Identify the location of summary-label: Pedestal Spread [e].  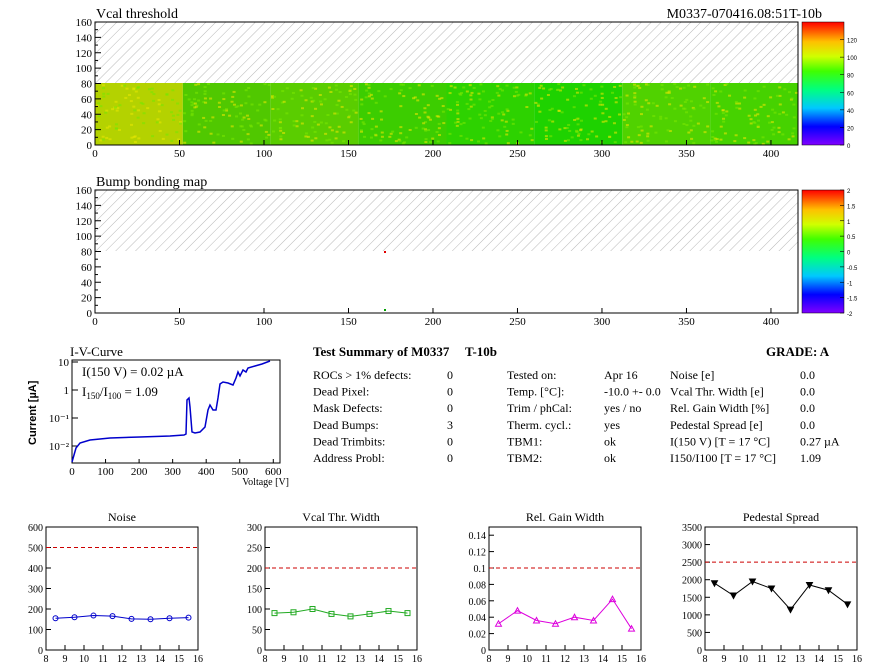
(716, 425).